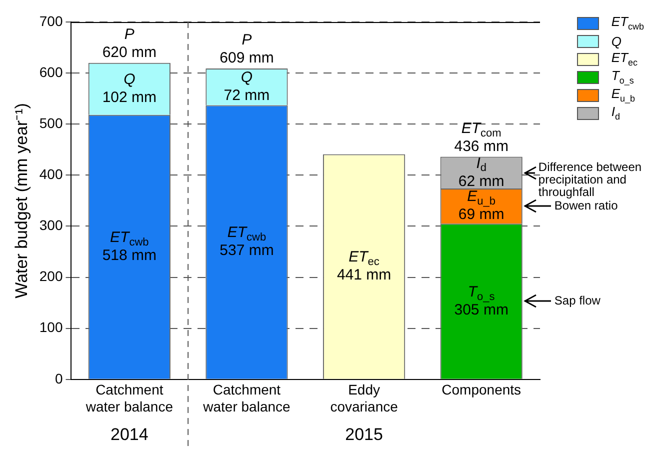  What do you see at coordinates (51, 225) in the screenshot?
I see `y-tick-label: 300` at bounding box center [51, 225].